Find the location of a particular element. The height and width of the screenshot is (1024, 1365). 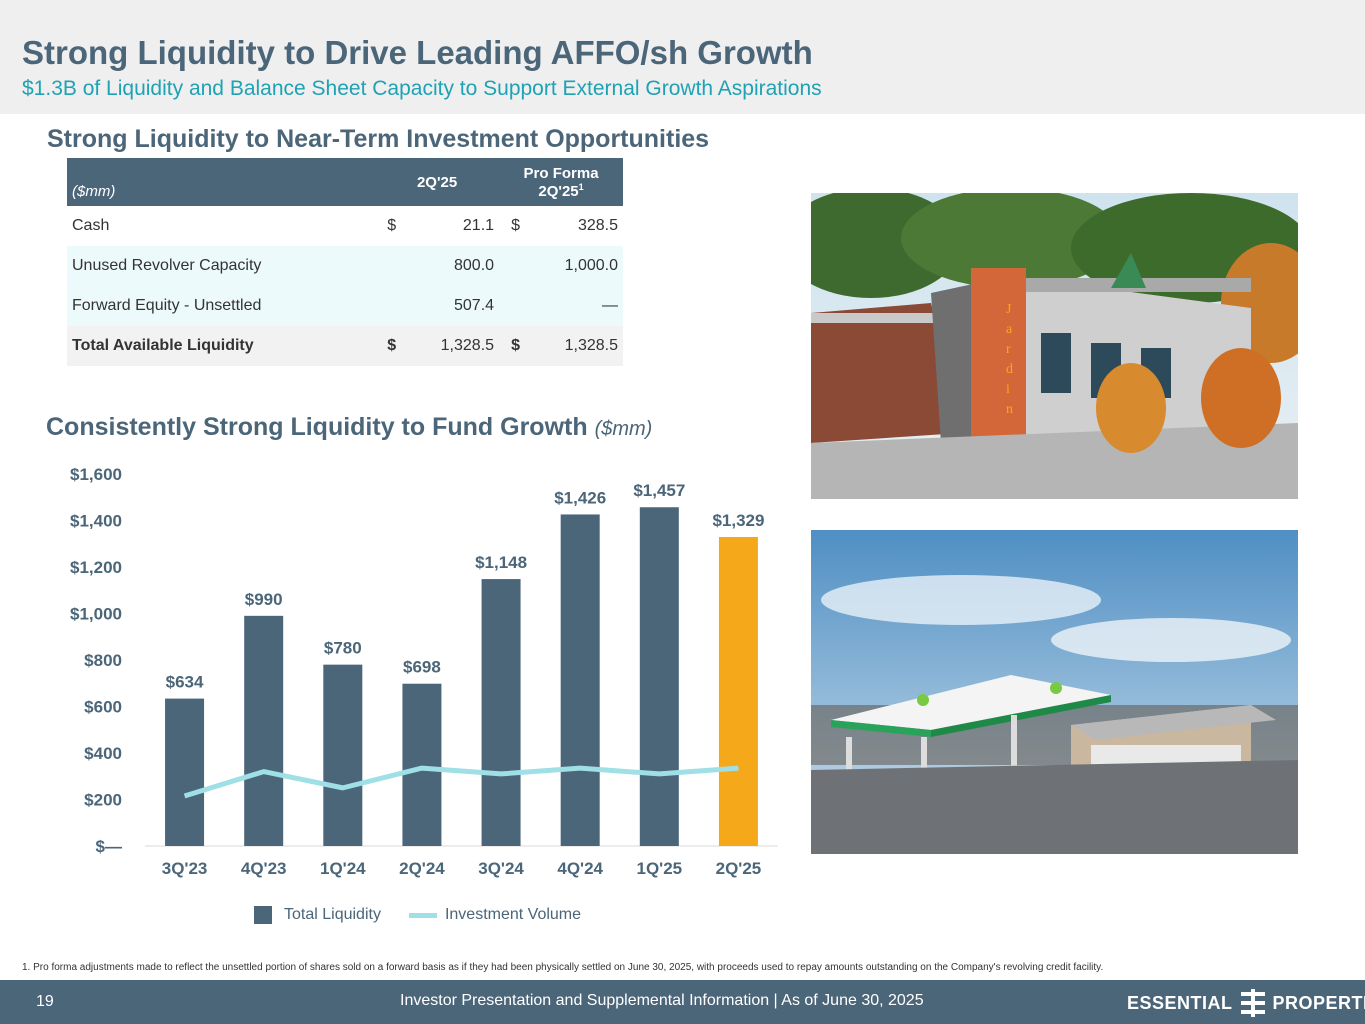

bar-data-label: $698 is located at coordinates (422, 667).